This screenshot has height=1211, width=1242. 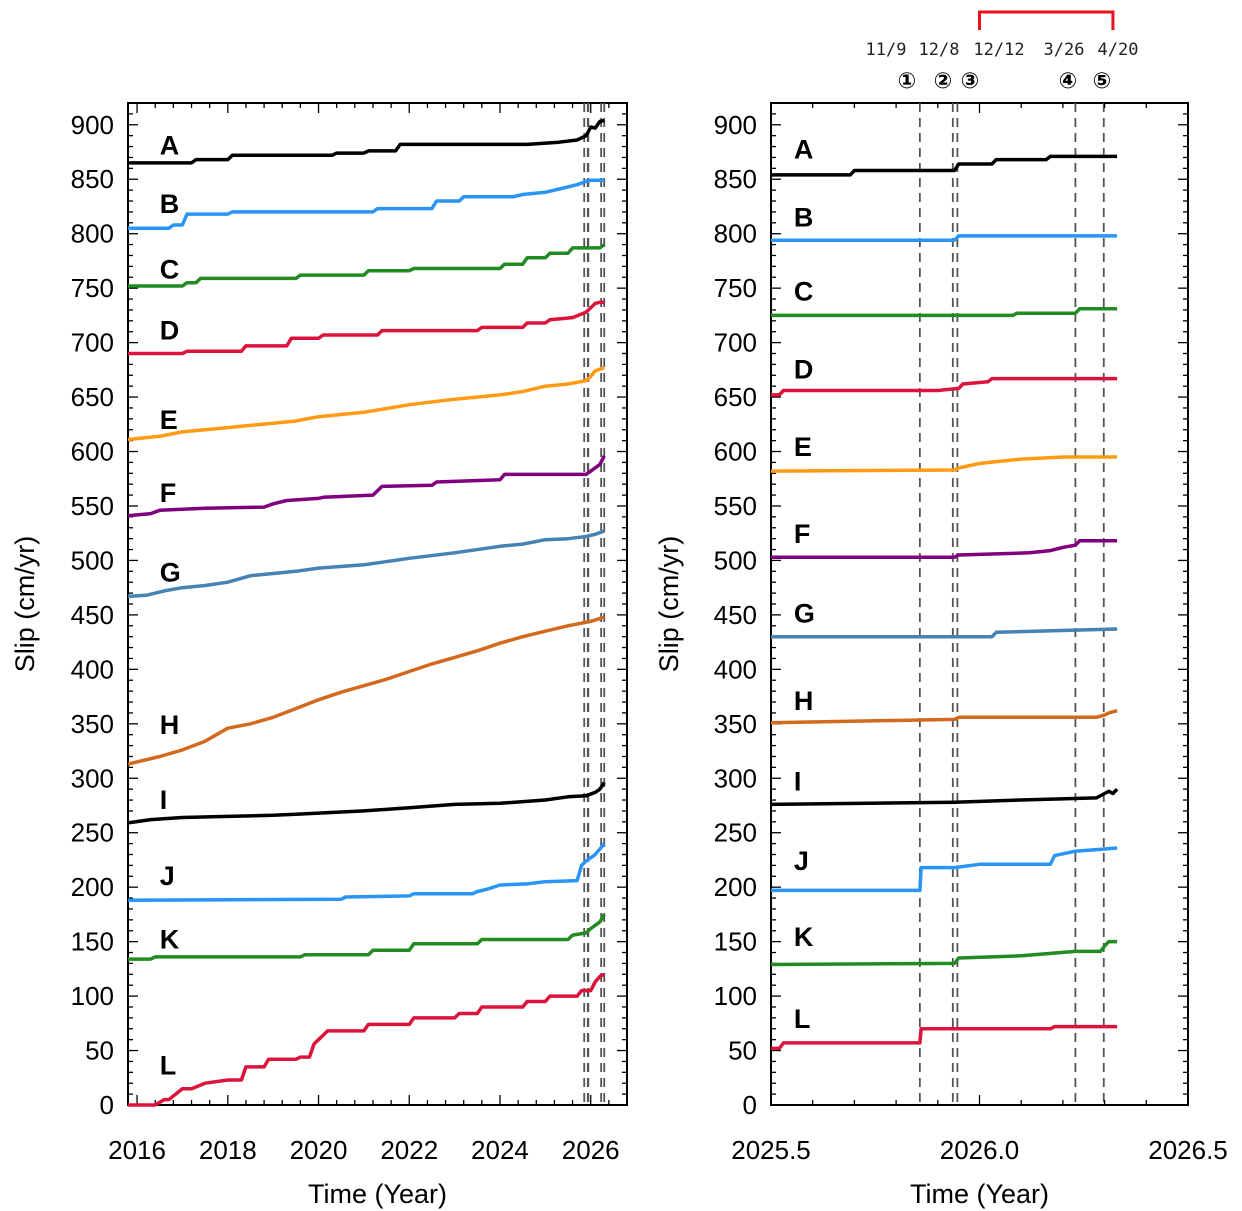 What do you see at coordinates (907, 81) in the screenshot?
I see `event-number-1: ①` at bounding box center [907, 81].